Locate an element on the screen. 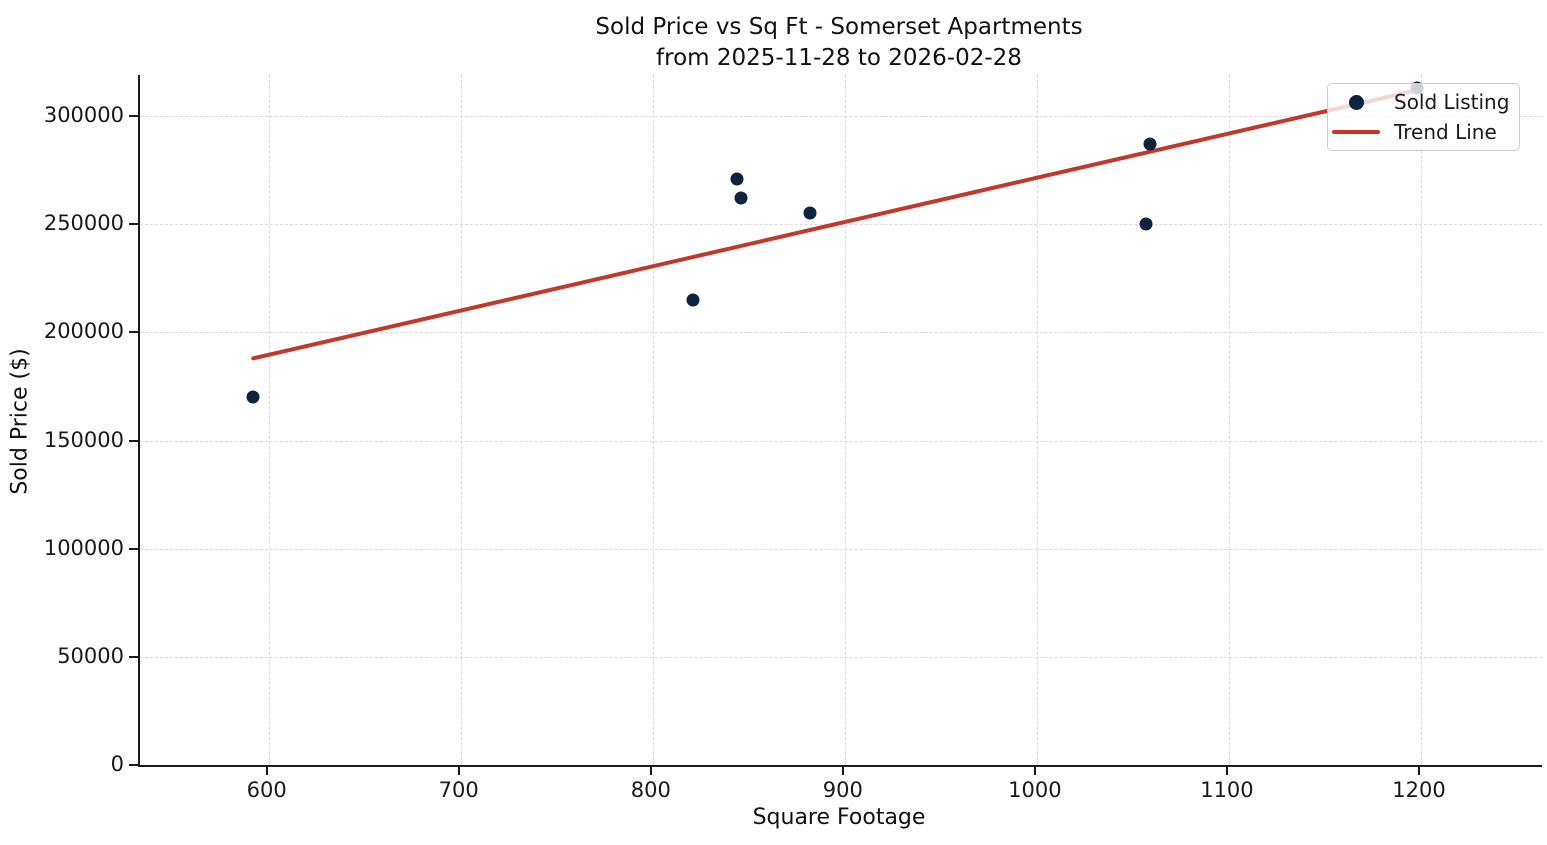  y-tick-label: 0 is located at coordinates (117, 764).